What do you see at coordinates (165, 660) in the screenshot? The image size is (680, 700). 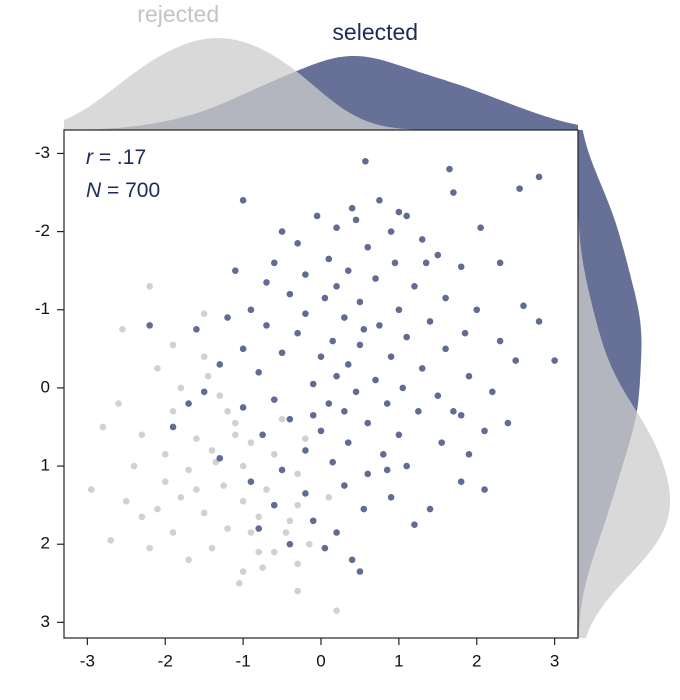 I see `x-tick-label: -2` at bounding box center [165, 660].